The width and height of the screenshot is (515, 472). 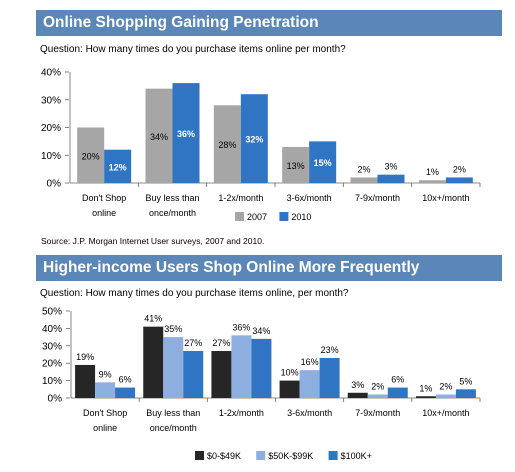 I want to click on chart2-category-label: Don't Shop, so click(x=105, y=413).